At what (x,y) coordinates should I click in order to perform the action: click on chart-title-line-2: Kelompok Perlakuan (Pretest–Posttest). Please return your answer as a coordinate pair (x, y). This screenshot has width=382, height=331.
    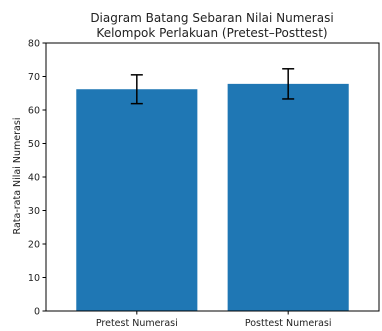
    Looking at the image, I should click on (211, 33).